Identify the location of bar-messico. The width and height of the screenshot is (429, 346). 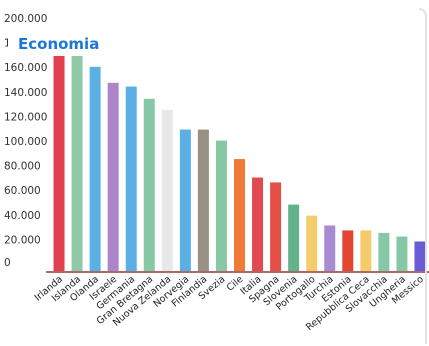
(420, 256).